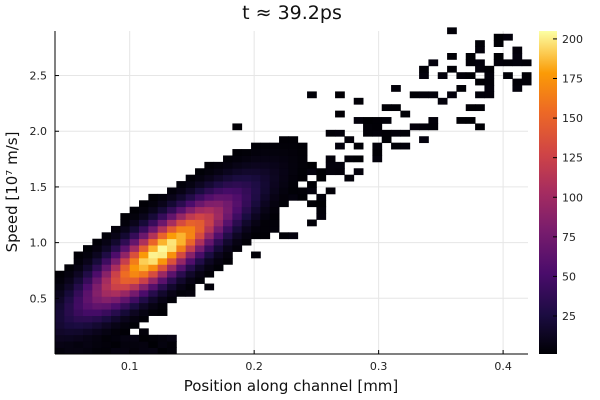  Describe the element at coordinates (569, 276) in the screenshot. I see `colorbar-tick-label: 50` at that location.